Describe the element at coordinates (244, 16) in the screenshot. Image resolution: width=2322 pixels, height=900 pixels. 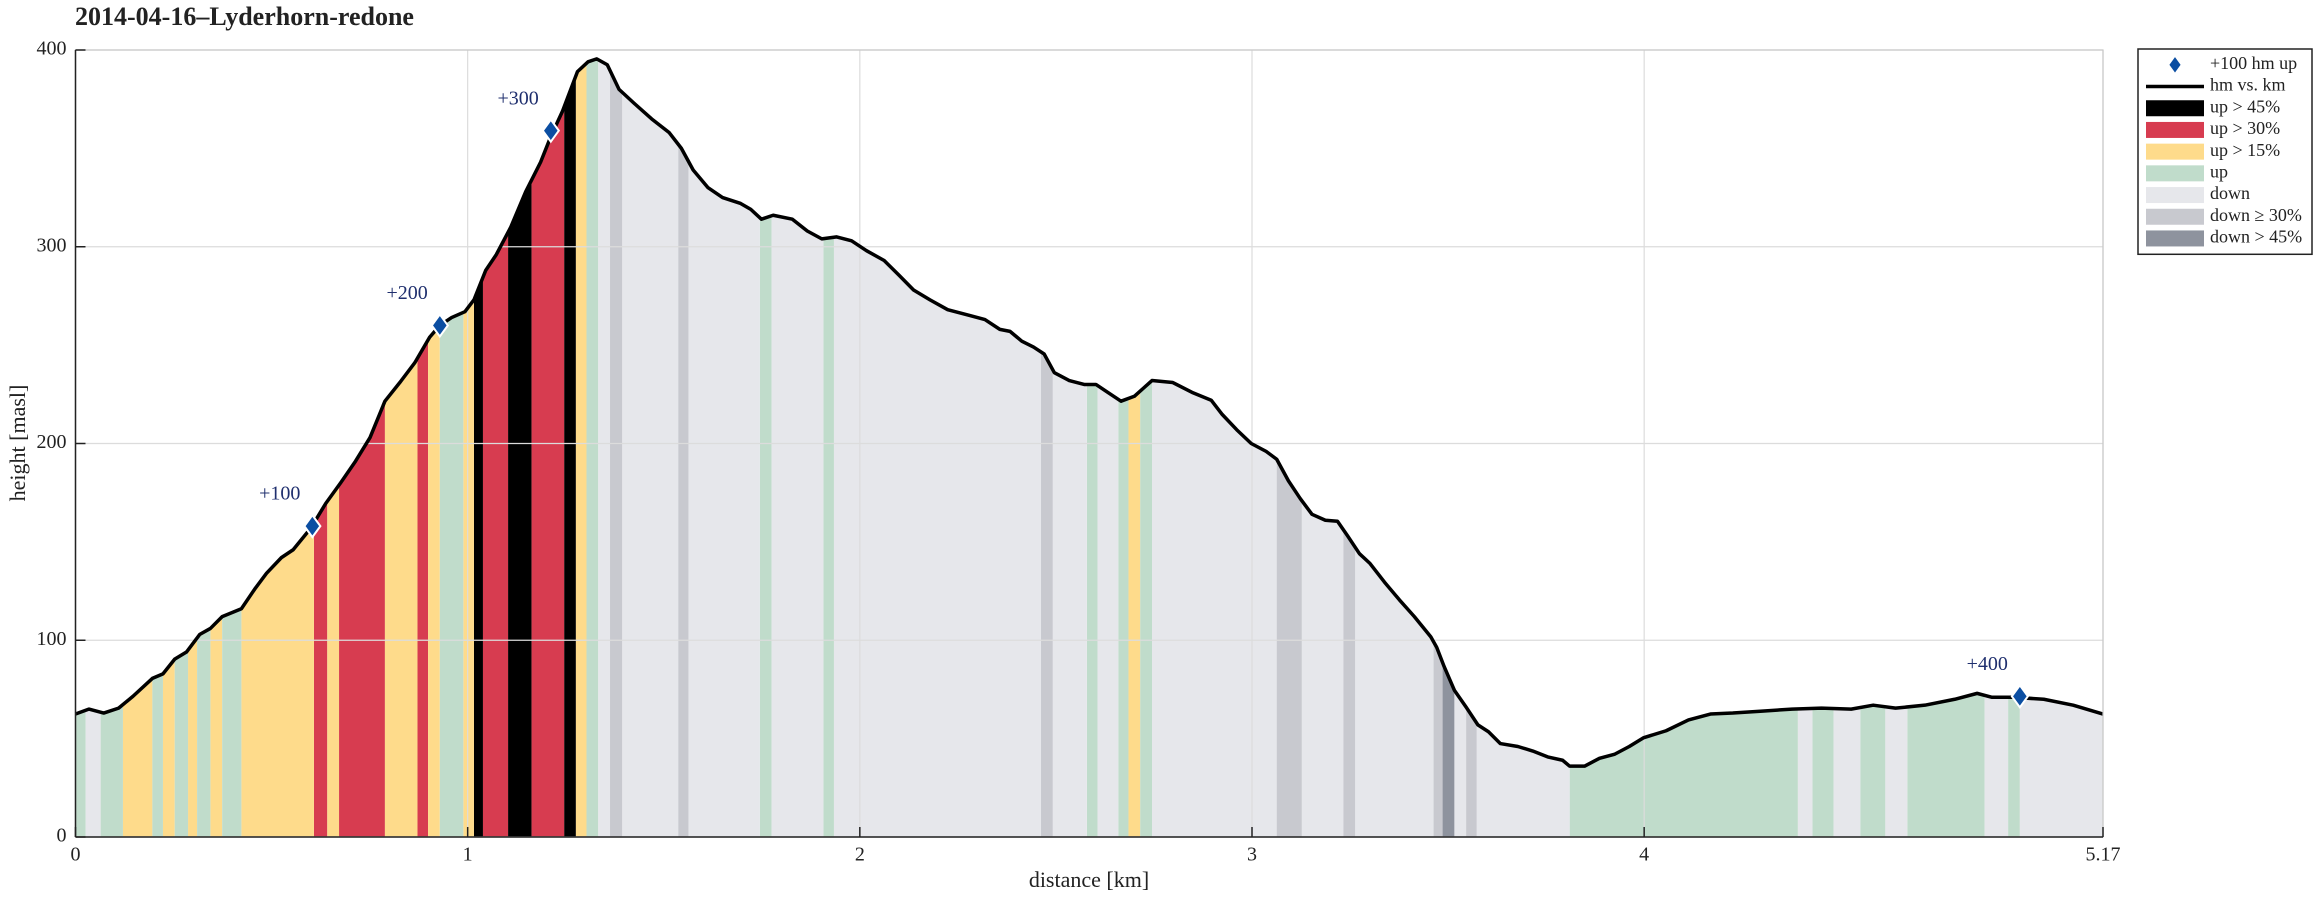
I see `chart-title: 2014-04-16–Lyderhorn-redone` at that location.